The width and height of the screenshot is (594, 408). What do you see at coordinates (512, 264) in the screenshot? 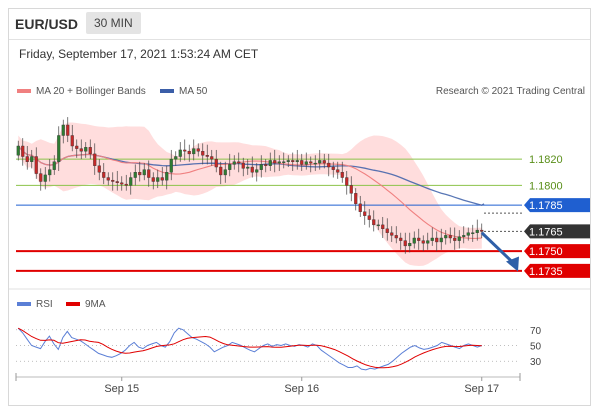
I see `forecast-arrow-head` at bounding box center [512, 264].